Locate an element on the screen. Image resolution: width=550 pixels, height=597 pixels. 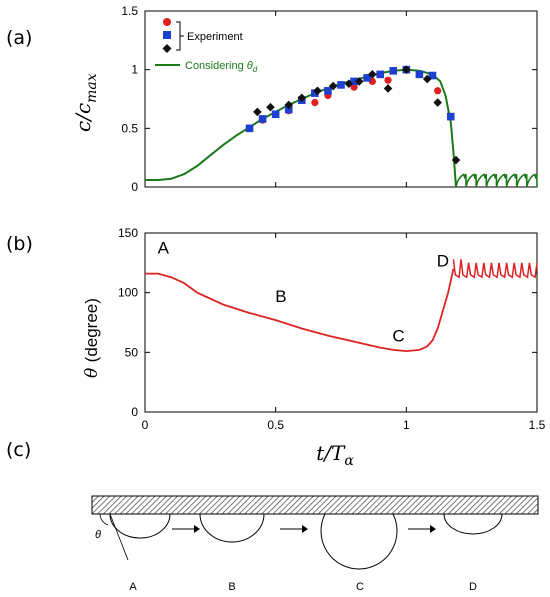
chart-a-ylabel: c/cmax is located at coordinates (85, 102).